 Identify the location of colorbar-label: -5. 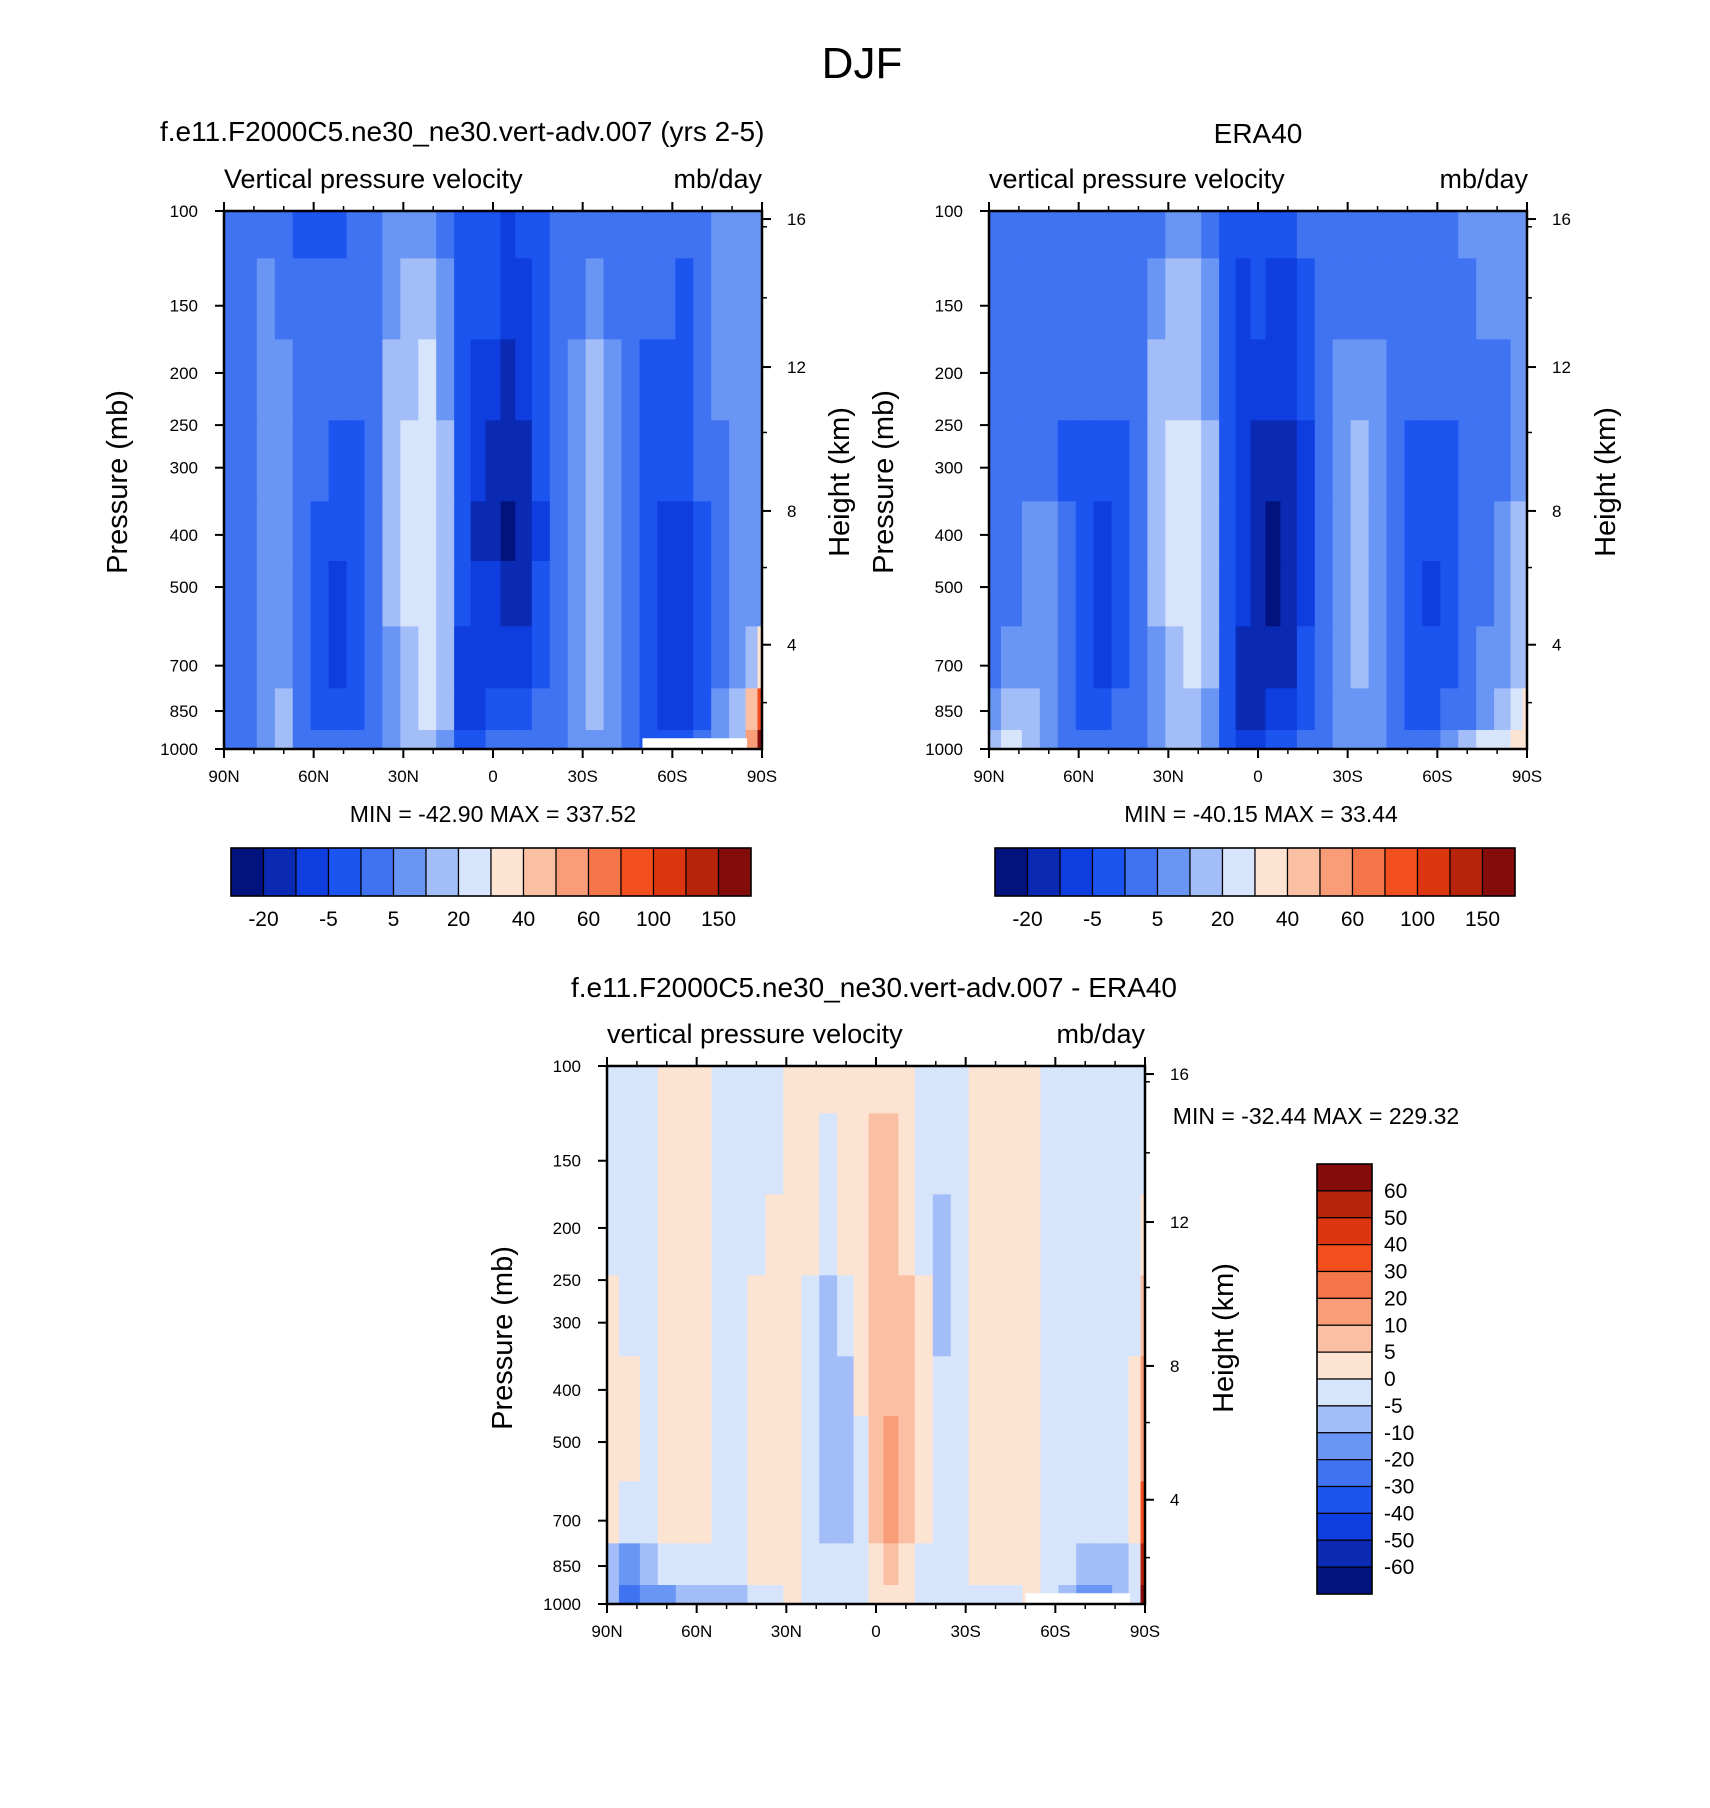
(1393, 1406).